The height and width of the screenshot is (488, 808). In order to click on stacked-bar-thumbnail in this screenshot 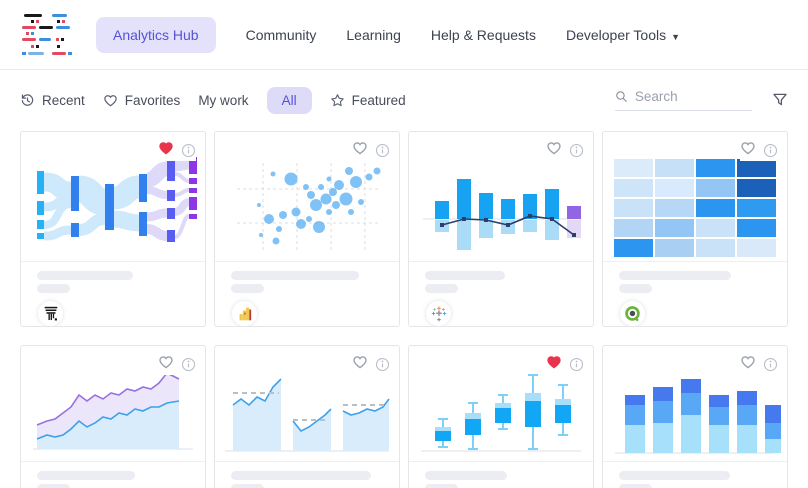, I will do `click(695, 404)`.